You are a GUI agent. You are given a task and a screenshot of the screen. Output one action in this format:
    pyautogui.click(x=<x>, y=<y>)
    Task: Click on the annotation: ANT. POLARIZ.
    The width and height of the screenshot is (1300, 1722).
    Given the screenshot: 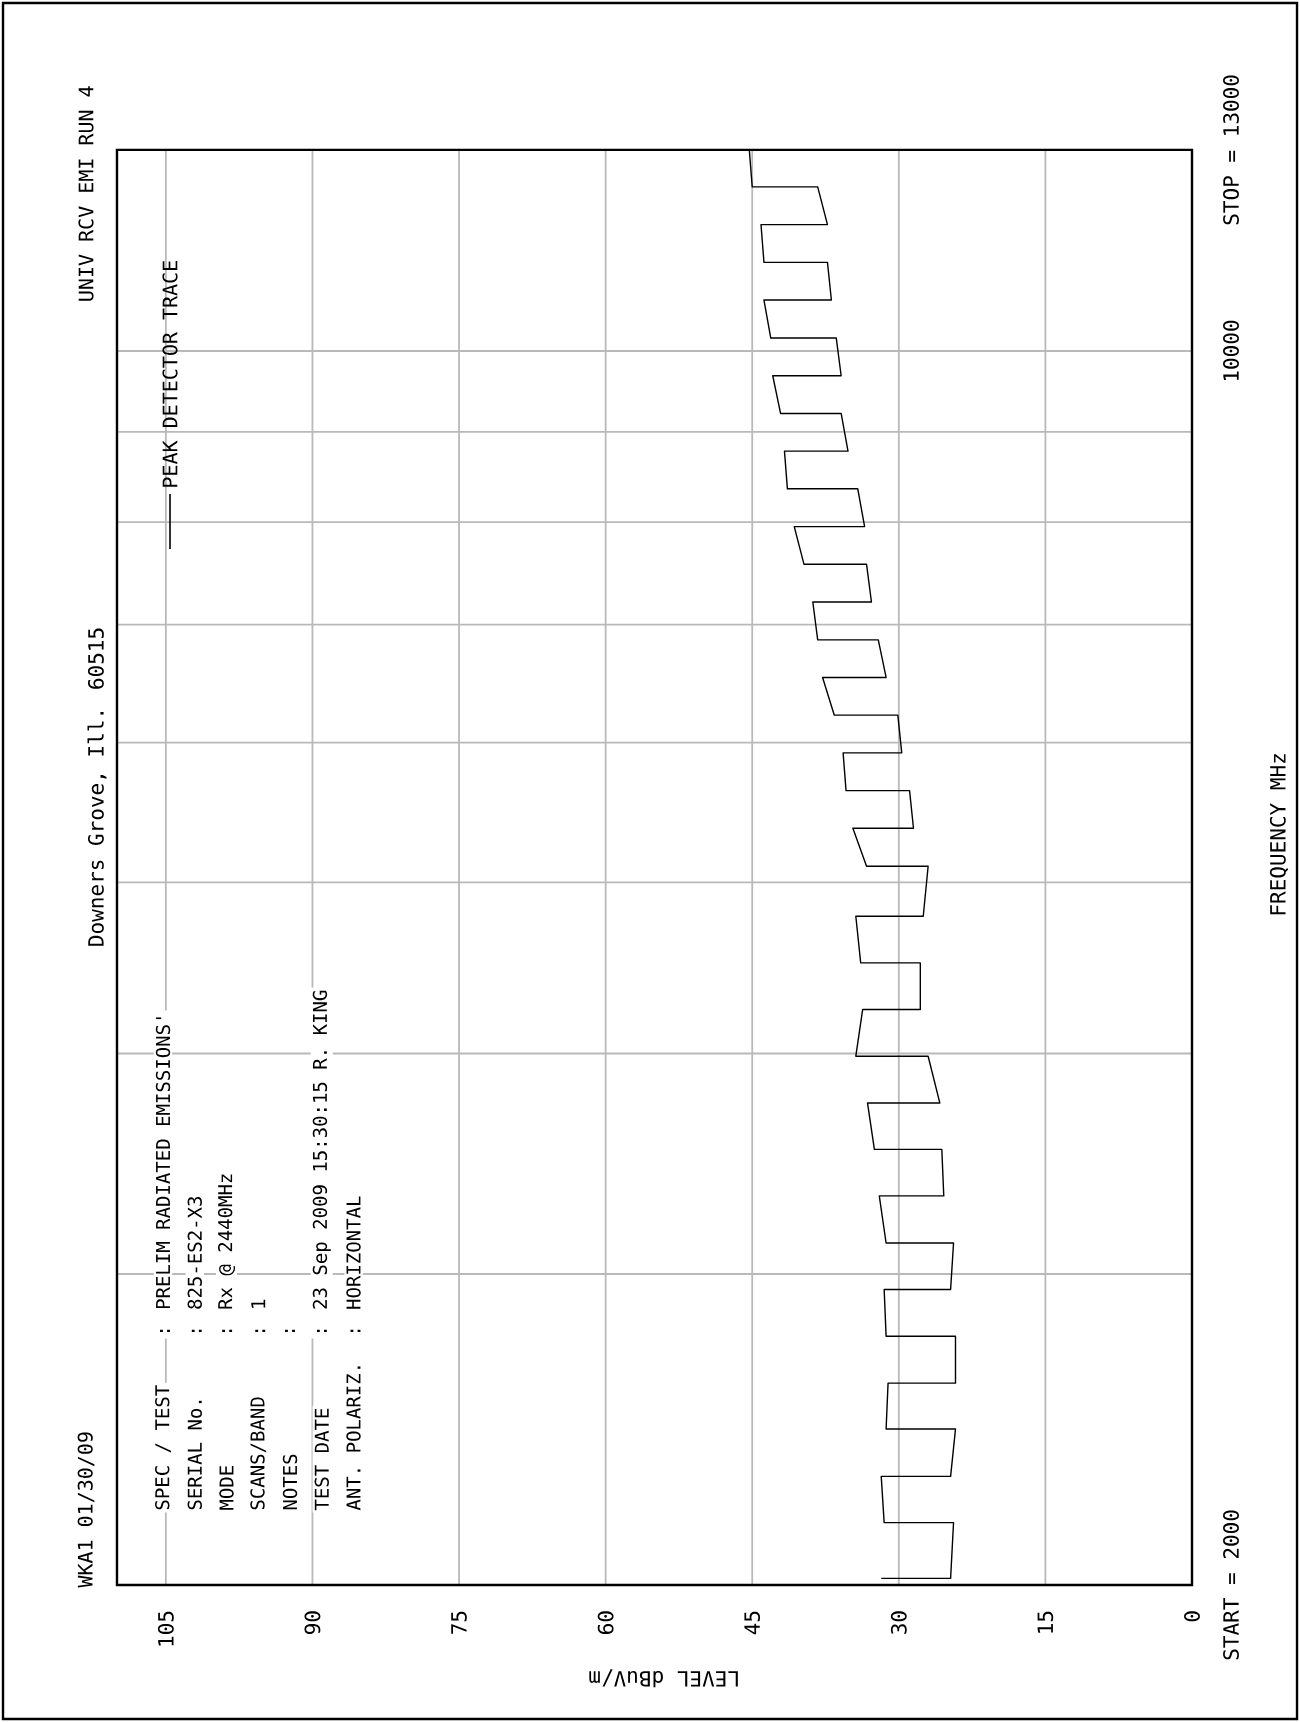 What is the action you would take?
    pyautogui.click(x=353, y=1438)
    